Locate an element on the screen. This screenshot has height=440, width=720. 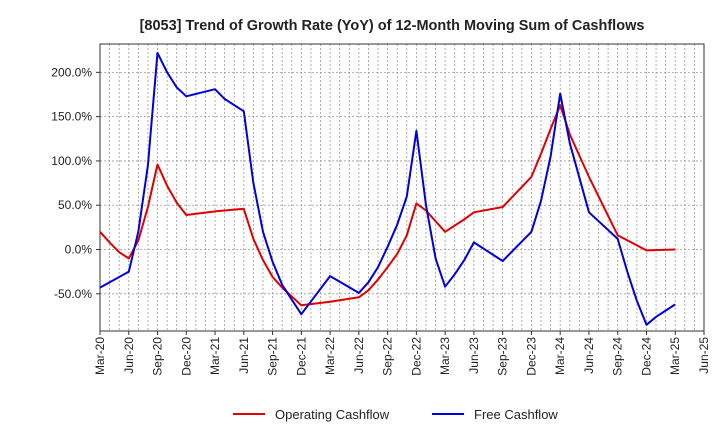
x-tick-label: Sep-21 is located at coordinates (273, 356).